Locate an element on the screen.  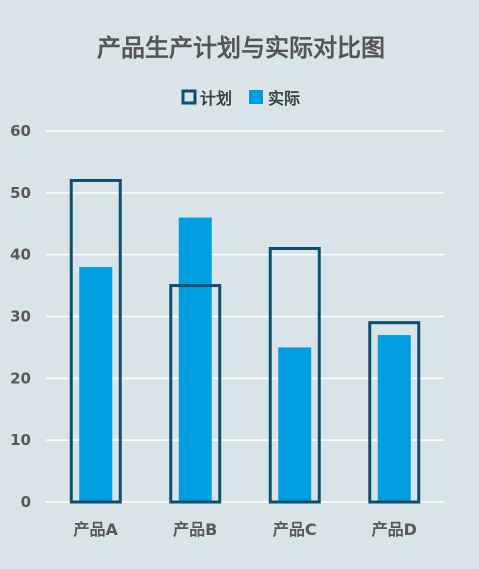
legend-label-actual: 实际 is located at coordinates (284, 98).